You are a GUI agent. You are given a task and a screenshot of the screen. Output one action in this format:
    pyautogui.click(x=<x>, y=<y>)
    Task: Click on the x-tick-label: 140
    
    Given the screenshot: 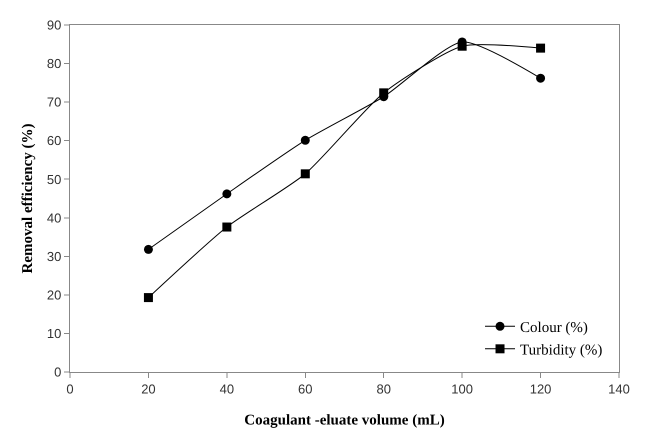 What is the action you would take?
    pyautogui.click(x=619, y=389)
    